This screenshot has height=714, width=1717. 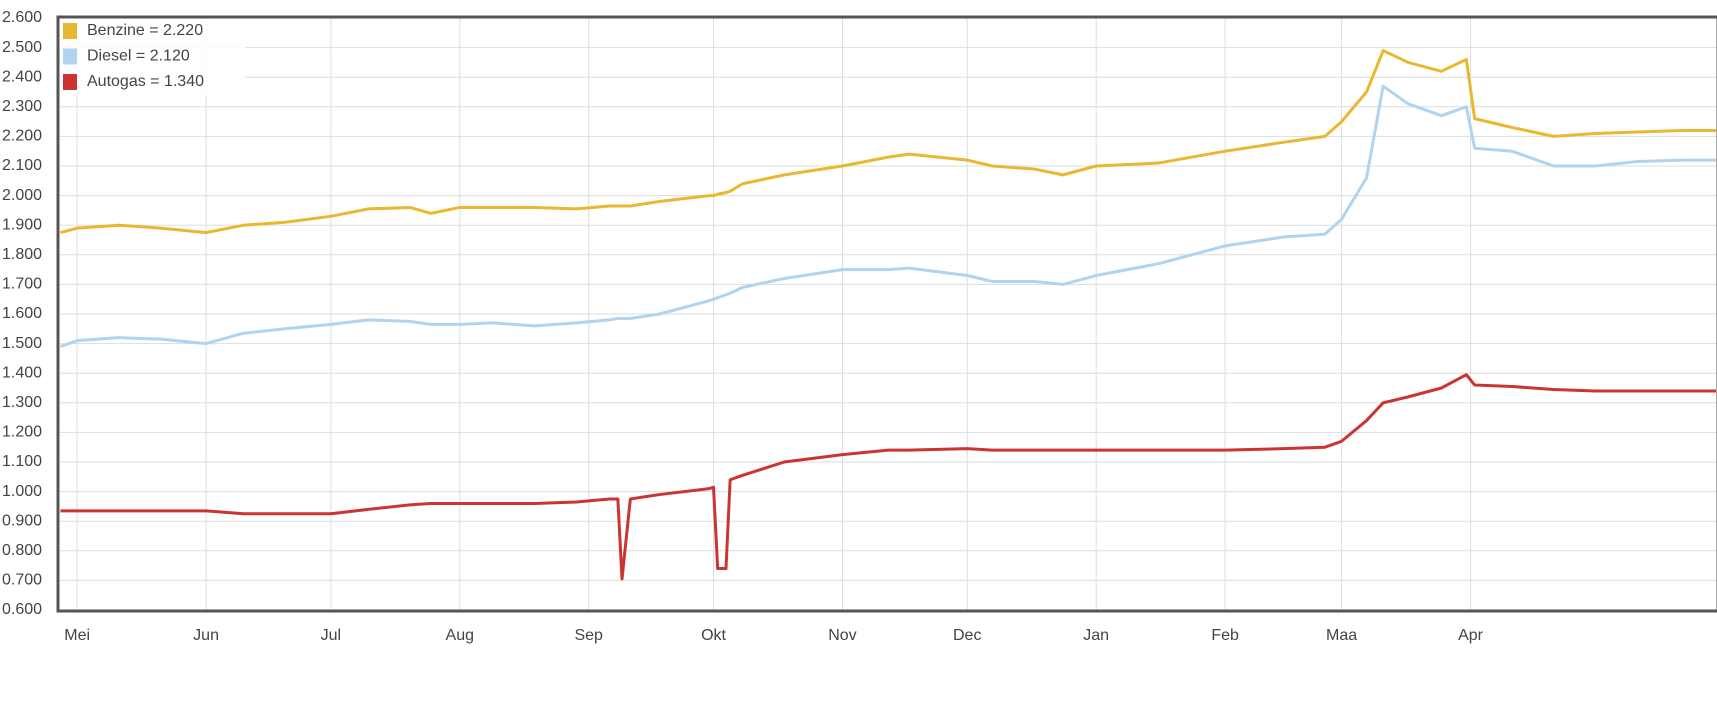 What do you see at coordinates (588, 635) in the screenshot?
I see `x-tick-label: Sep` at bounding box center [588, 635].